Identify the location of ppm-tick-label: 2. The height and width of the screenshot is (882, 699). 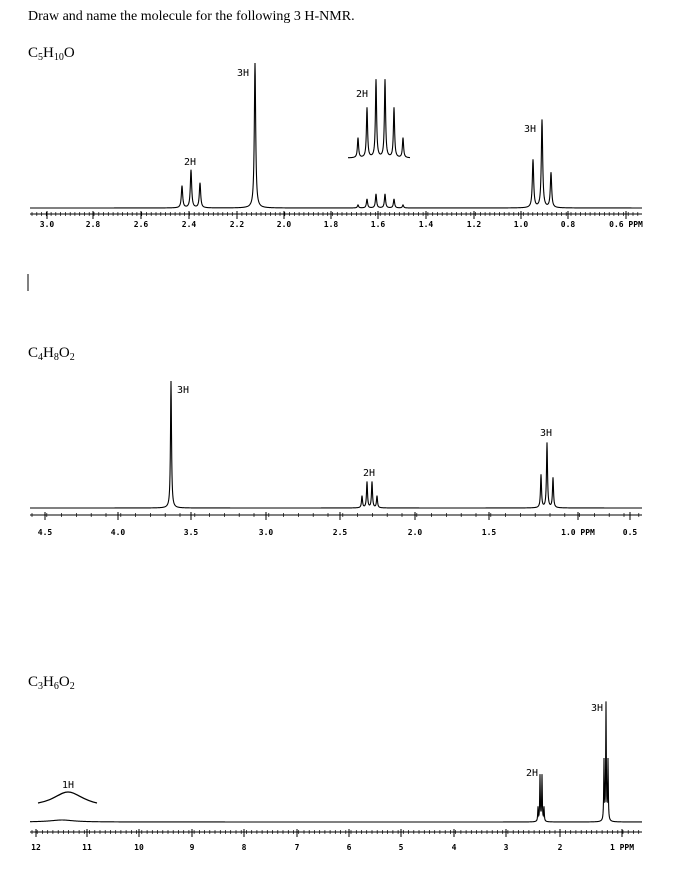
(560, 847).